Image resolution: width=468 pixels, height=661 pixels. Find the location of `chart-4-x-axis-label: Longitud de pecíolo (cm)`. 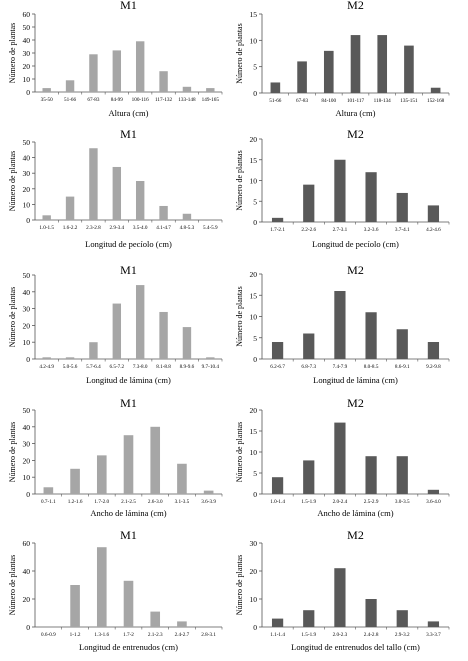

chart-4-x-axis-label: Longitud de pecíolo (cm) is located at coordinates (355, 244).